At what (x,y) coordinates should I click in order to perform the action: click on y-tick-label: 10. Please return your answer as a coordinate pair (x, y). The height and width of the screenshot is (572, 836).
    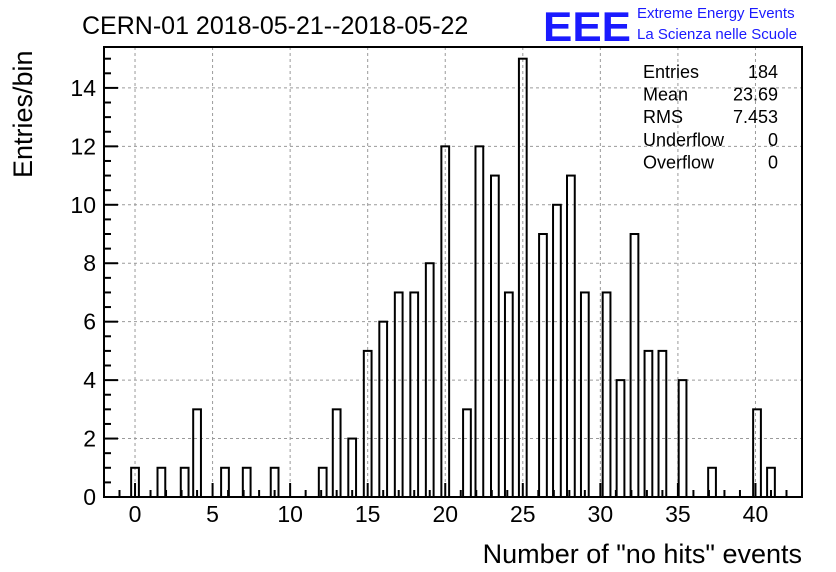
    Looking at the image, I should click on (83, 205).